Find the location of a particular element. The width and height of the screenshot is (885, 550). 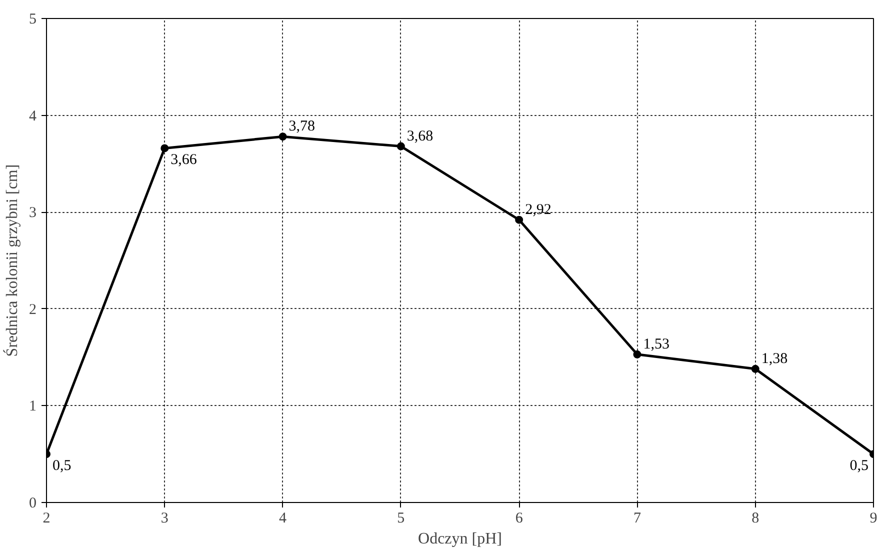

data-label: 2,92 is located at coordinates (538, 210).